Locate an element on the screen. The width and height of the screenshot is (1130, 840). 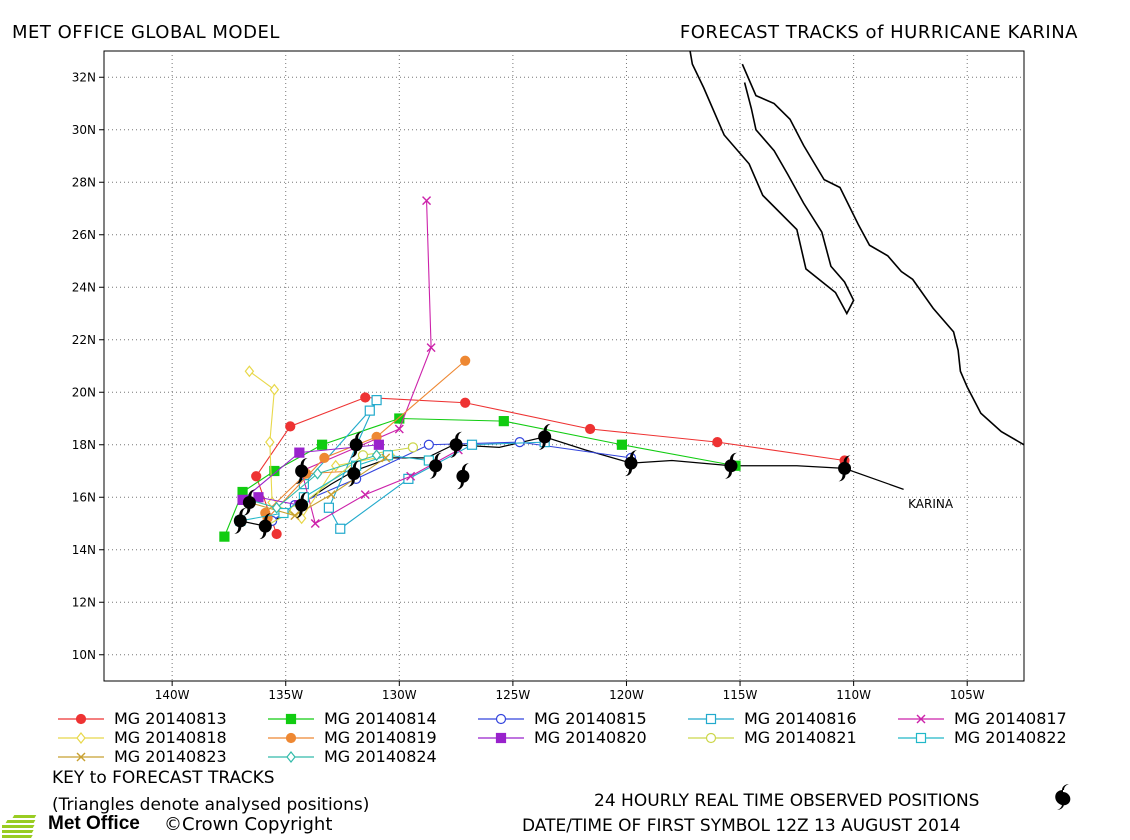
legend-label: MG 20140822 is located at coordinates (1010, 737).